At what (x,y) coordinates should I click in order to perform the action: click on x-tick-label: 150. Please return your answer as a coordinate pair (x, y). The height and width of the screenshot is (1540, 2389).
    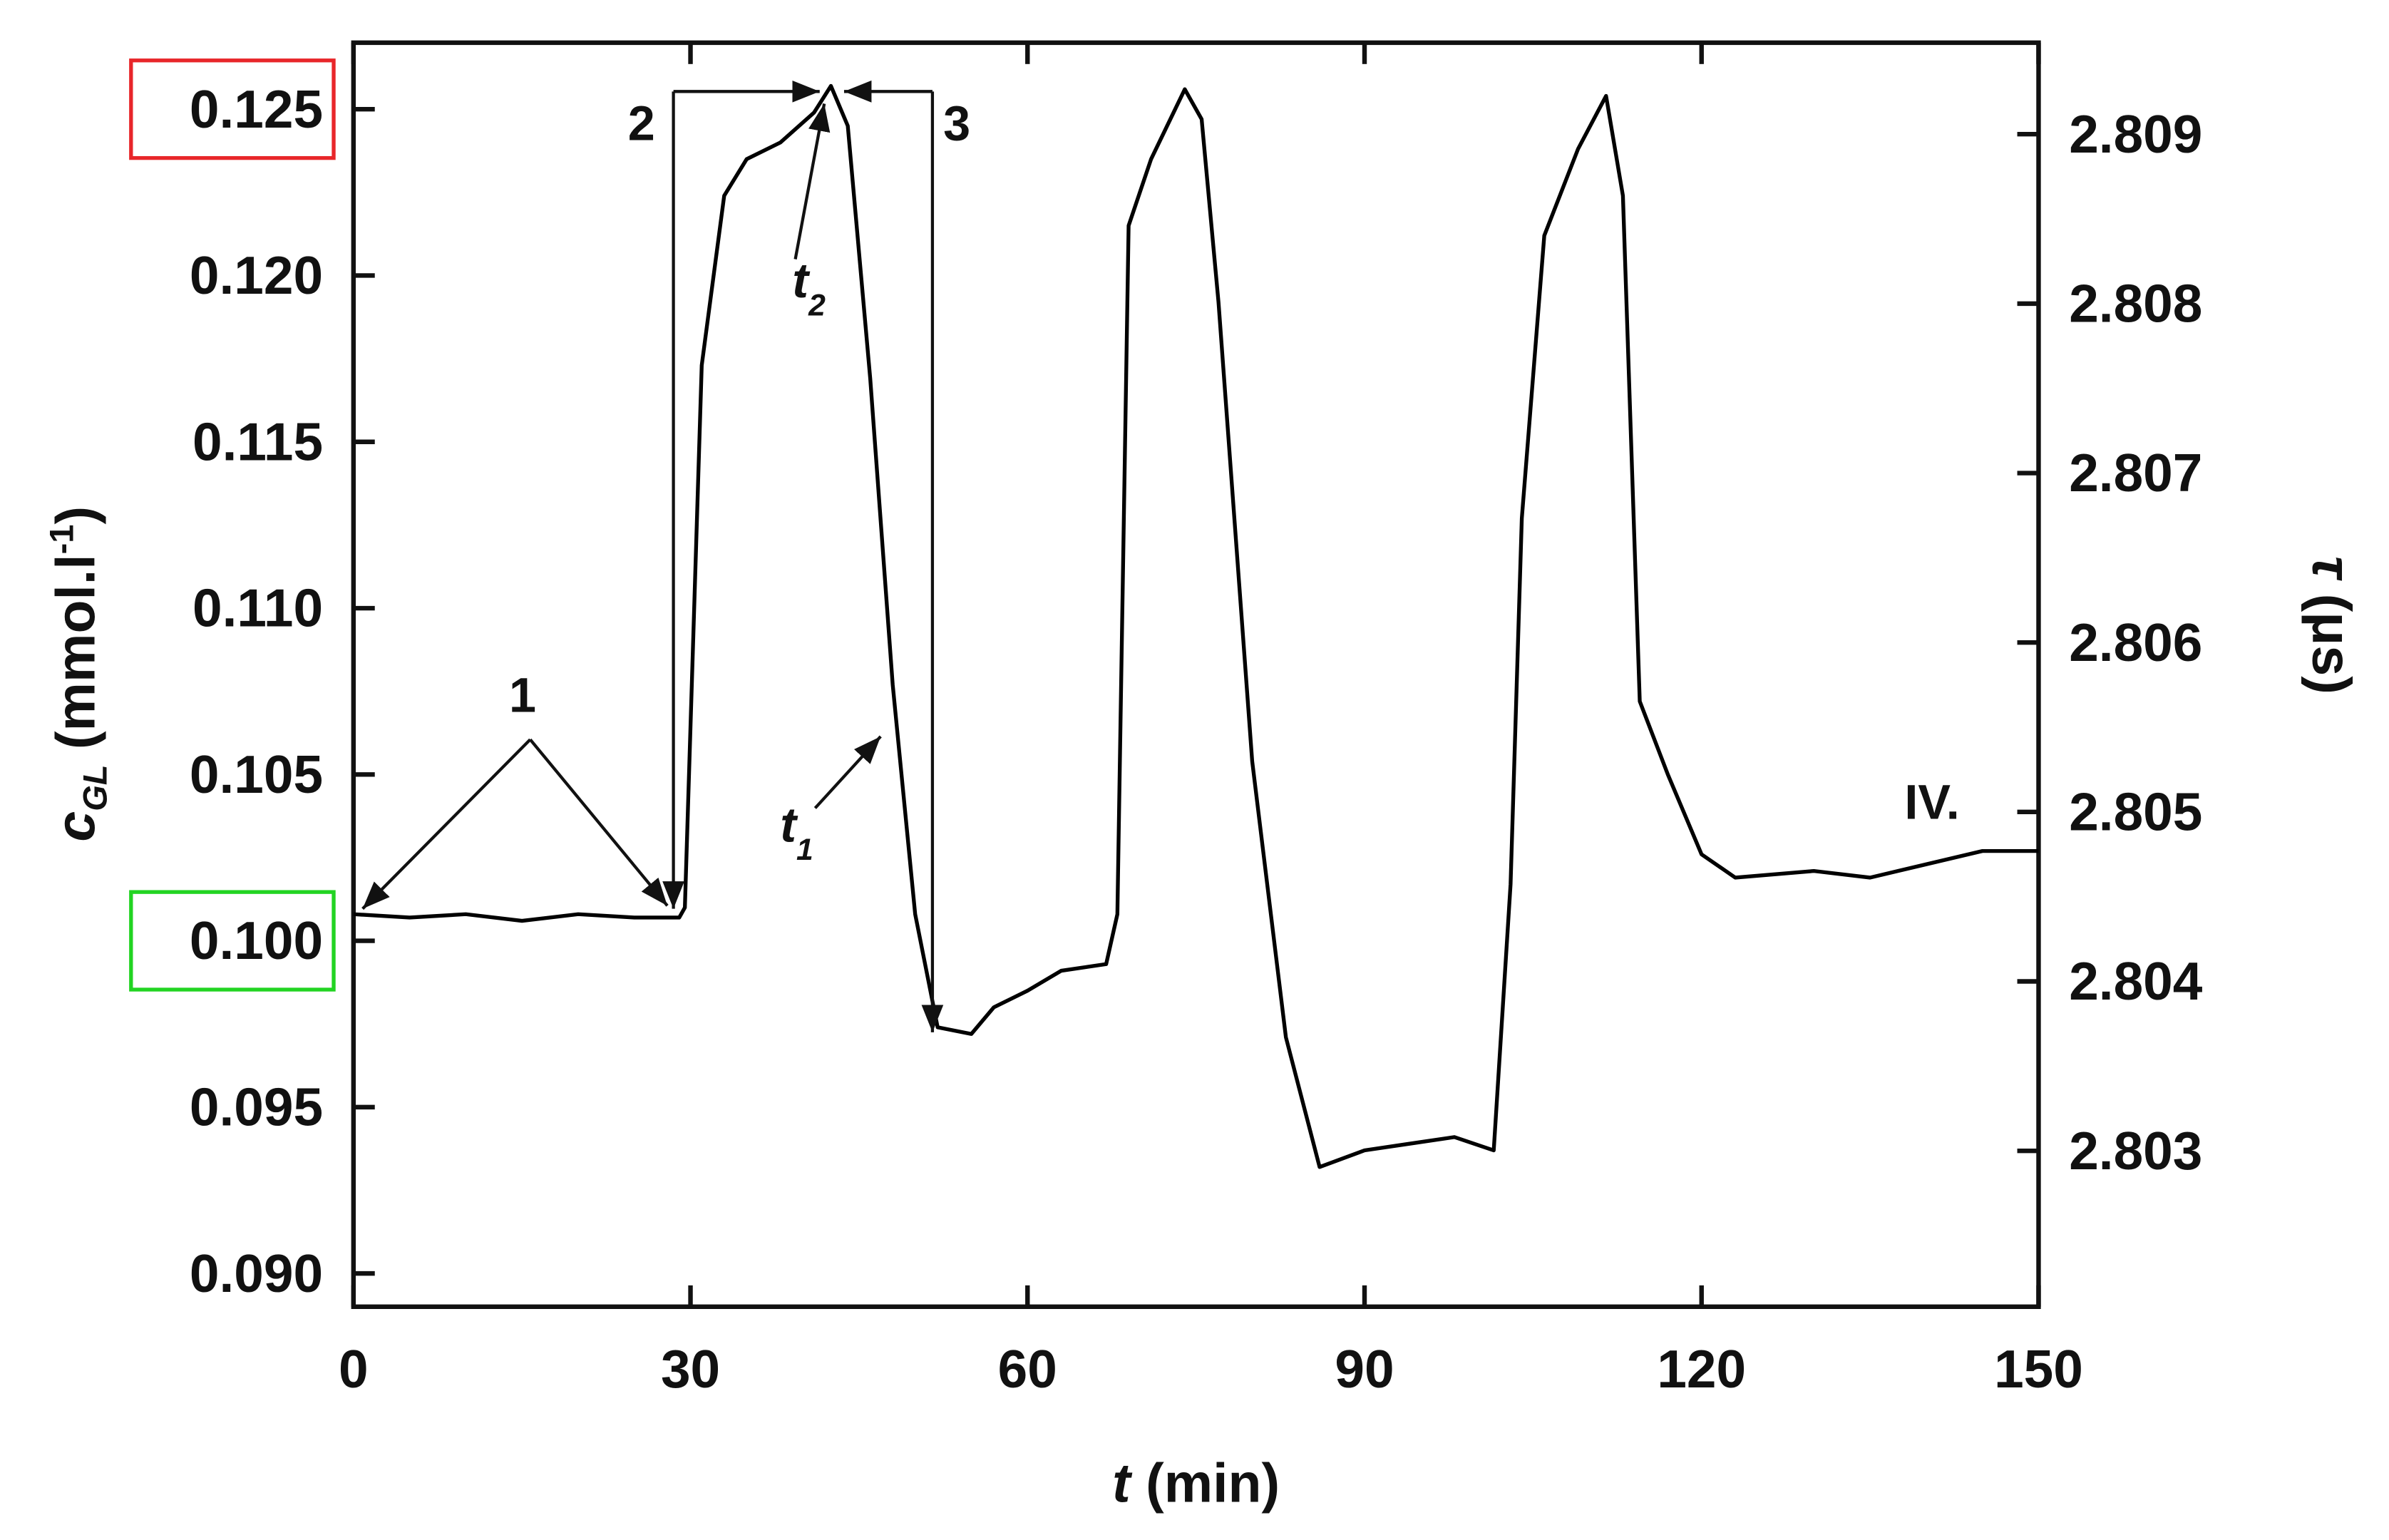
    Looking at the image, I should click on (2039, 1369).